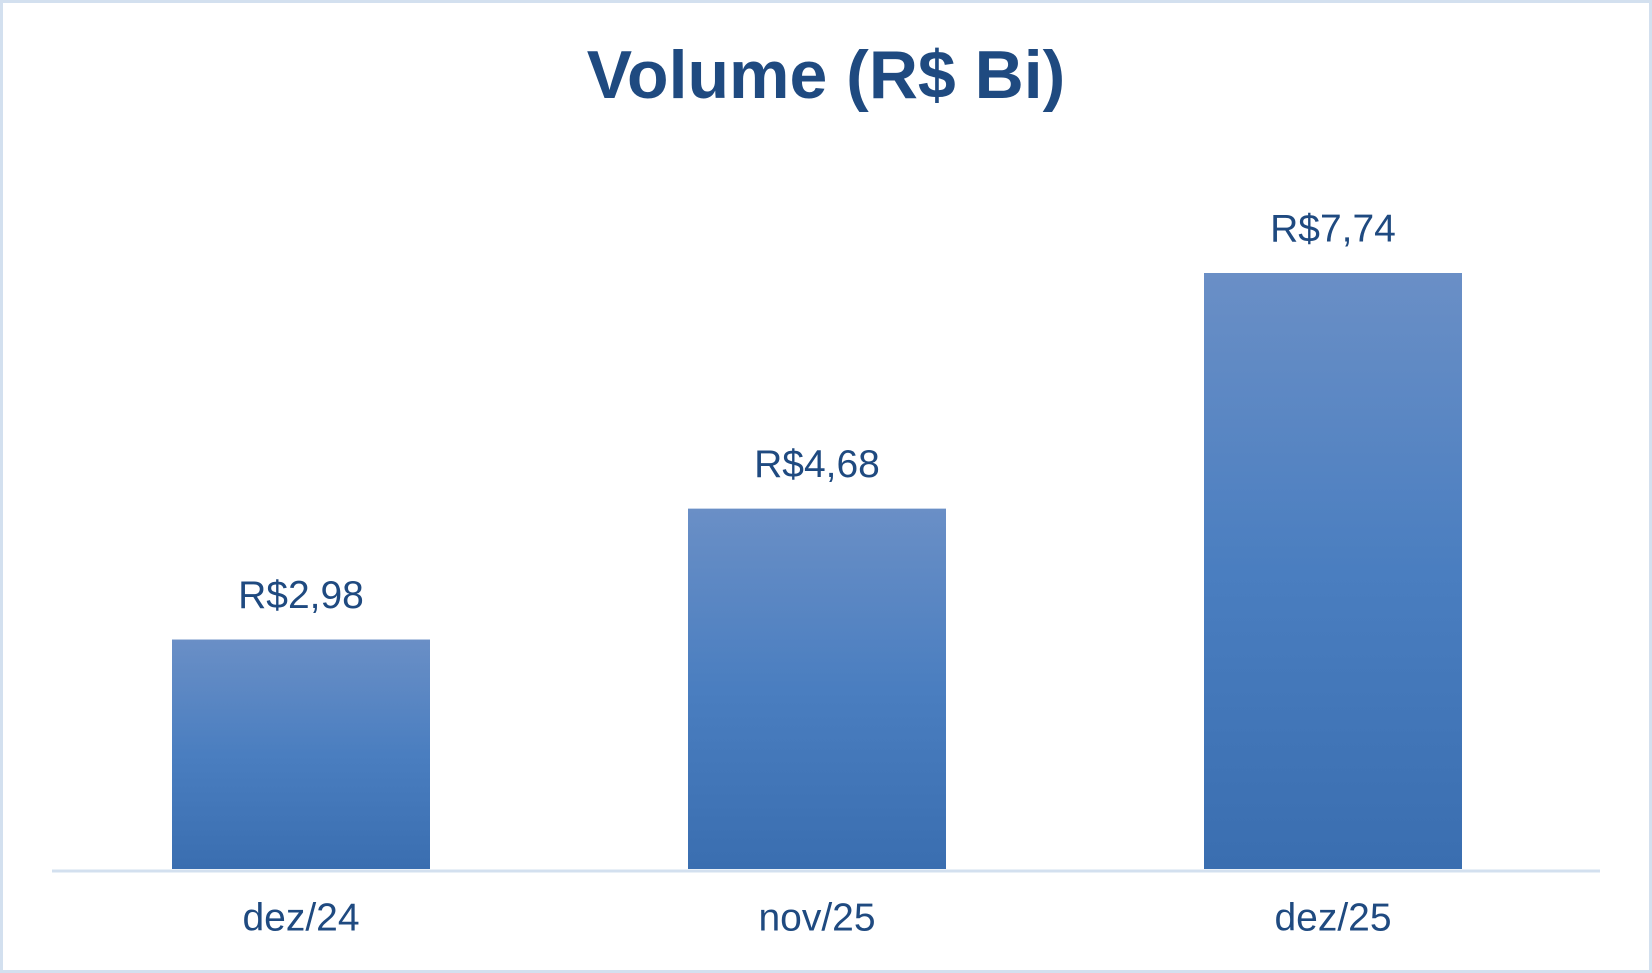  I want to click on value-label: R$7,74, so click(1333, 228).